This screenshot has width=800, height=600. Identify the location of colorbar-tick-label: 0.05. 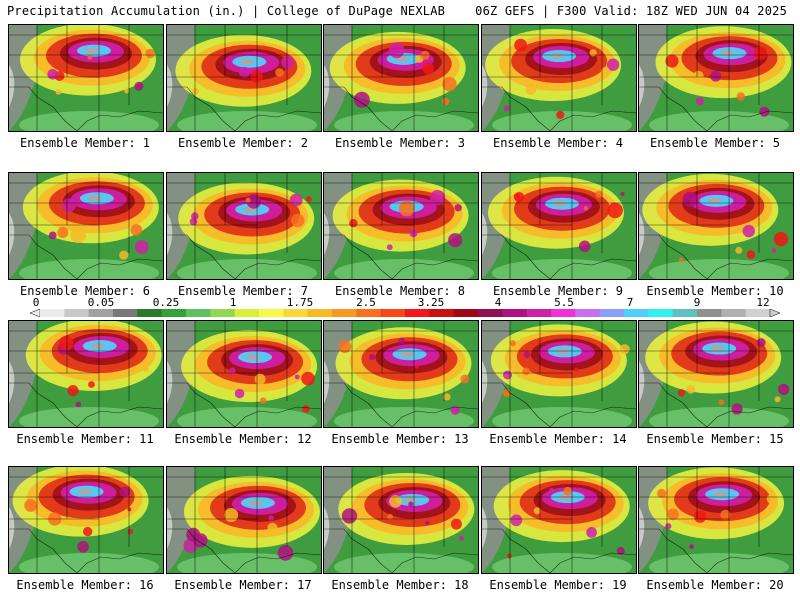
(101, 302).